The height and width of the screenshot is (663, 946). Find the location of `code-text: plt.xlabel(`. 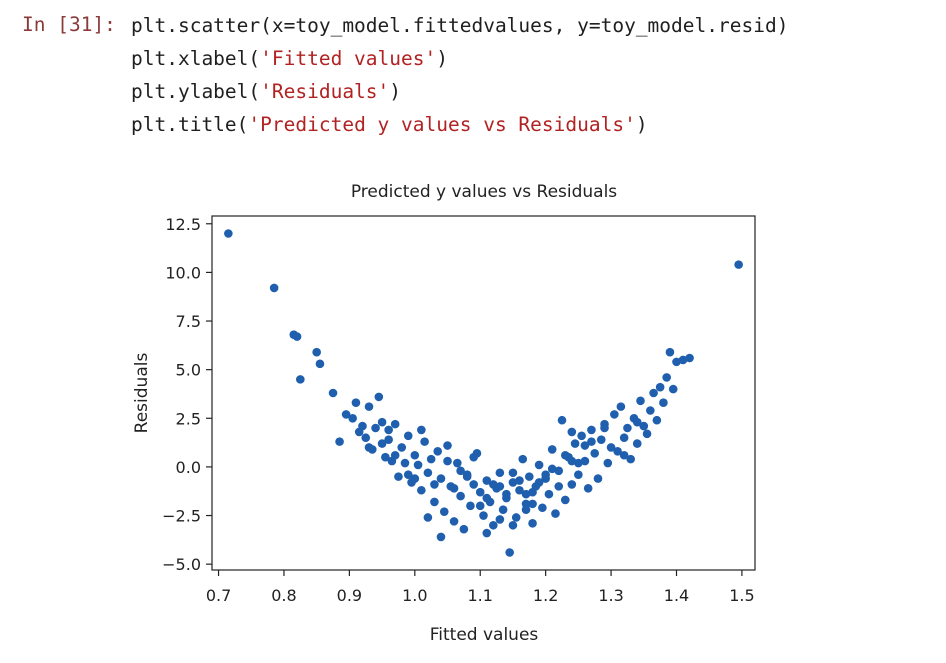

code-text: plt.xlabel( is located at coordinates (196, 58).